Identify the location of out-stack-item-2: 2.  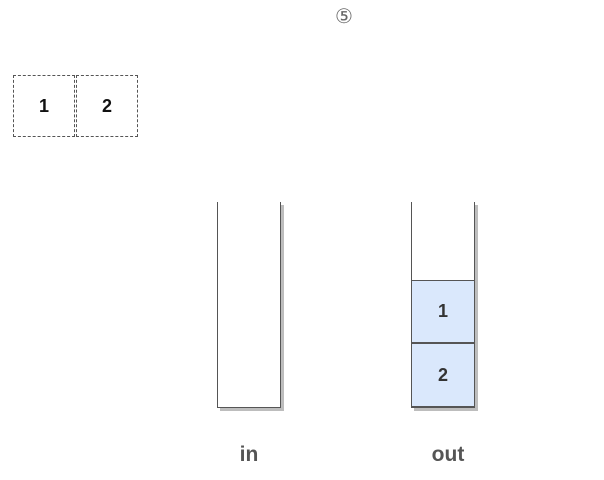
(443, 375).